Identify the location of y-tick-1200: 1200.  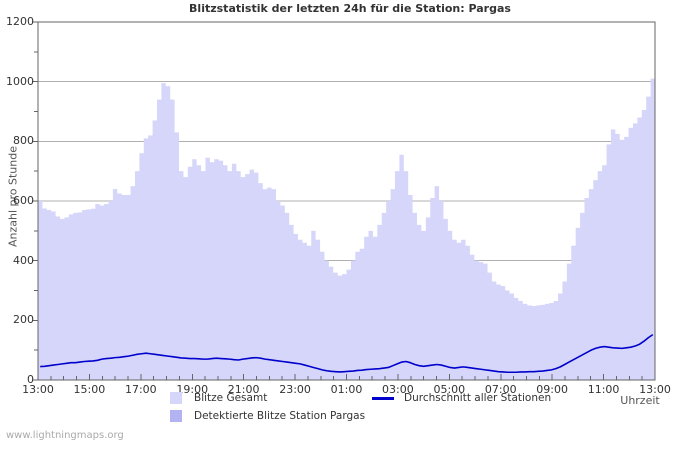
(20, 21).